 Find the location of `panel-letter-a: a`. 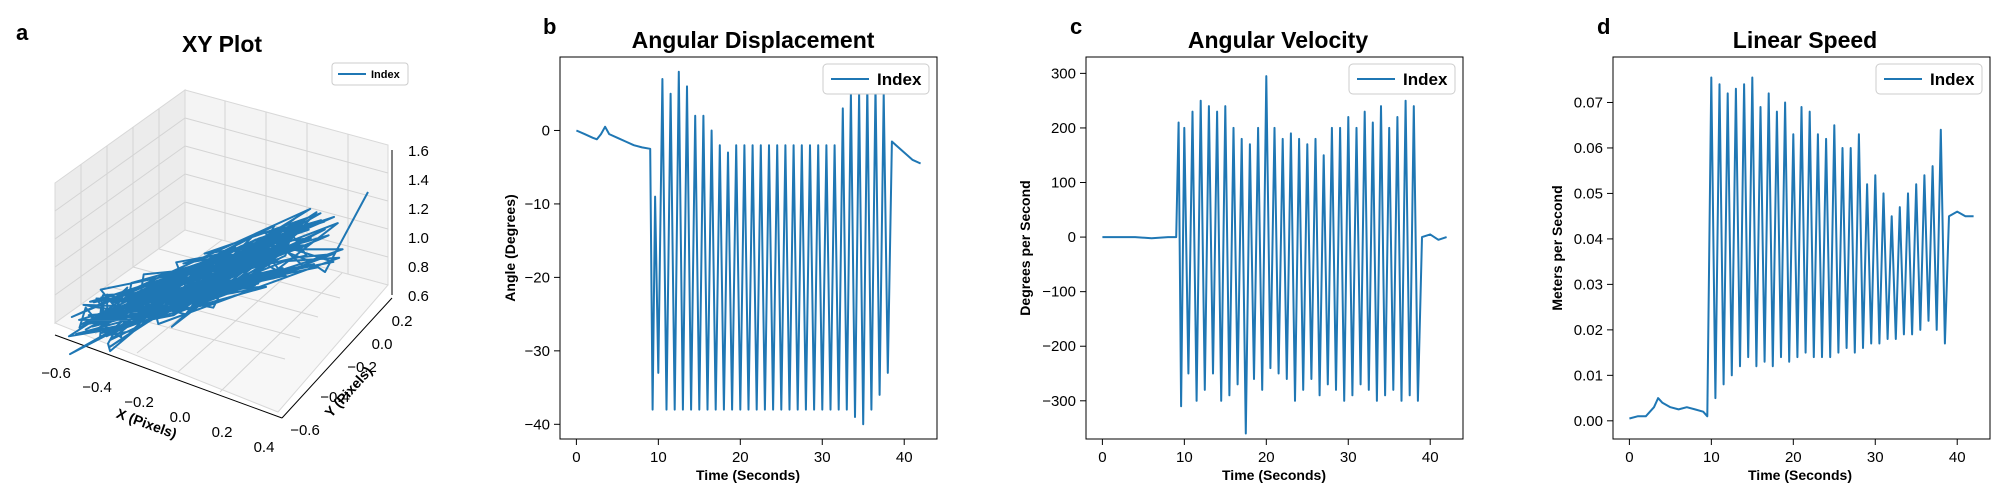

panel-letter-a: a is located at coordinates (22, 32).